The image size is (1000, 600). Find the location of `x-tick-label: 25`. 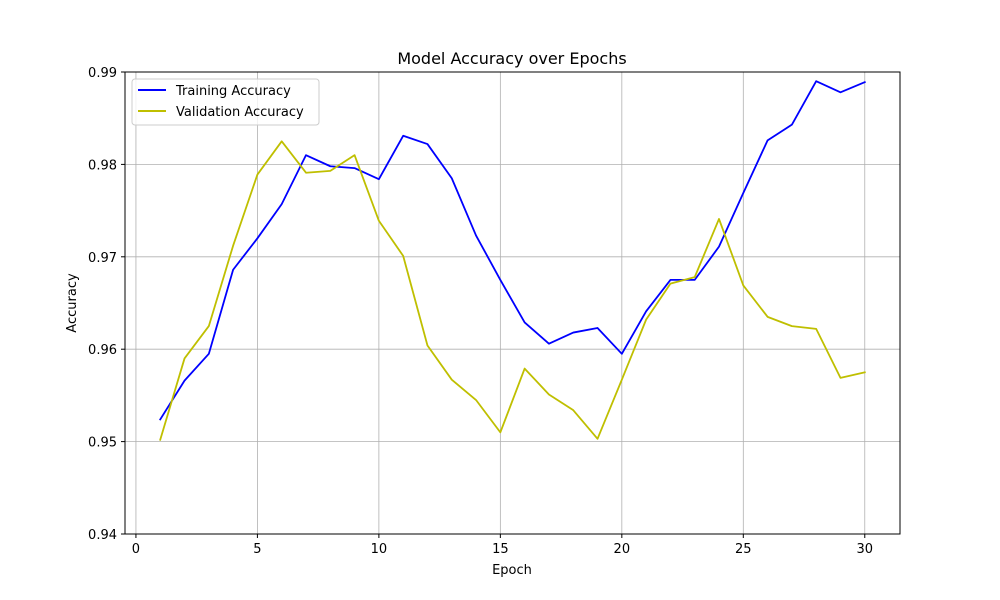

x-tick-label: 25 is located at coordinates (743, 549).